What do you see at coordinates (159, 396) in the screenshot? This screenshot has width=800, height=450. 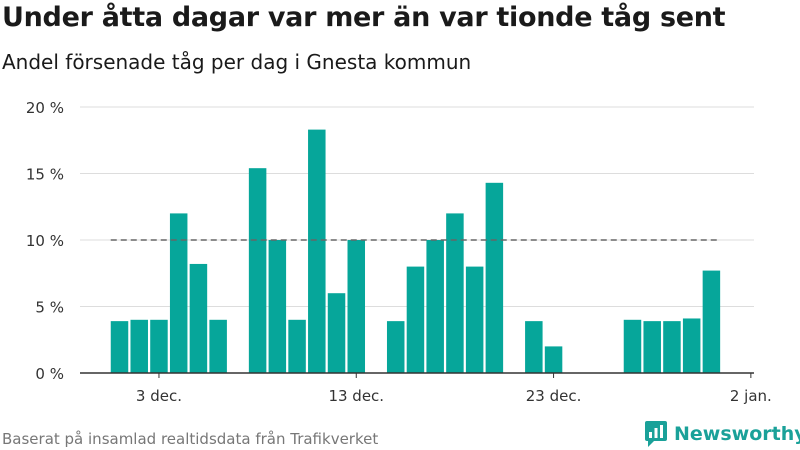 I see `x-tick-label: 3 dec.` at bounding box center [159, 396].